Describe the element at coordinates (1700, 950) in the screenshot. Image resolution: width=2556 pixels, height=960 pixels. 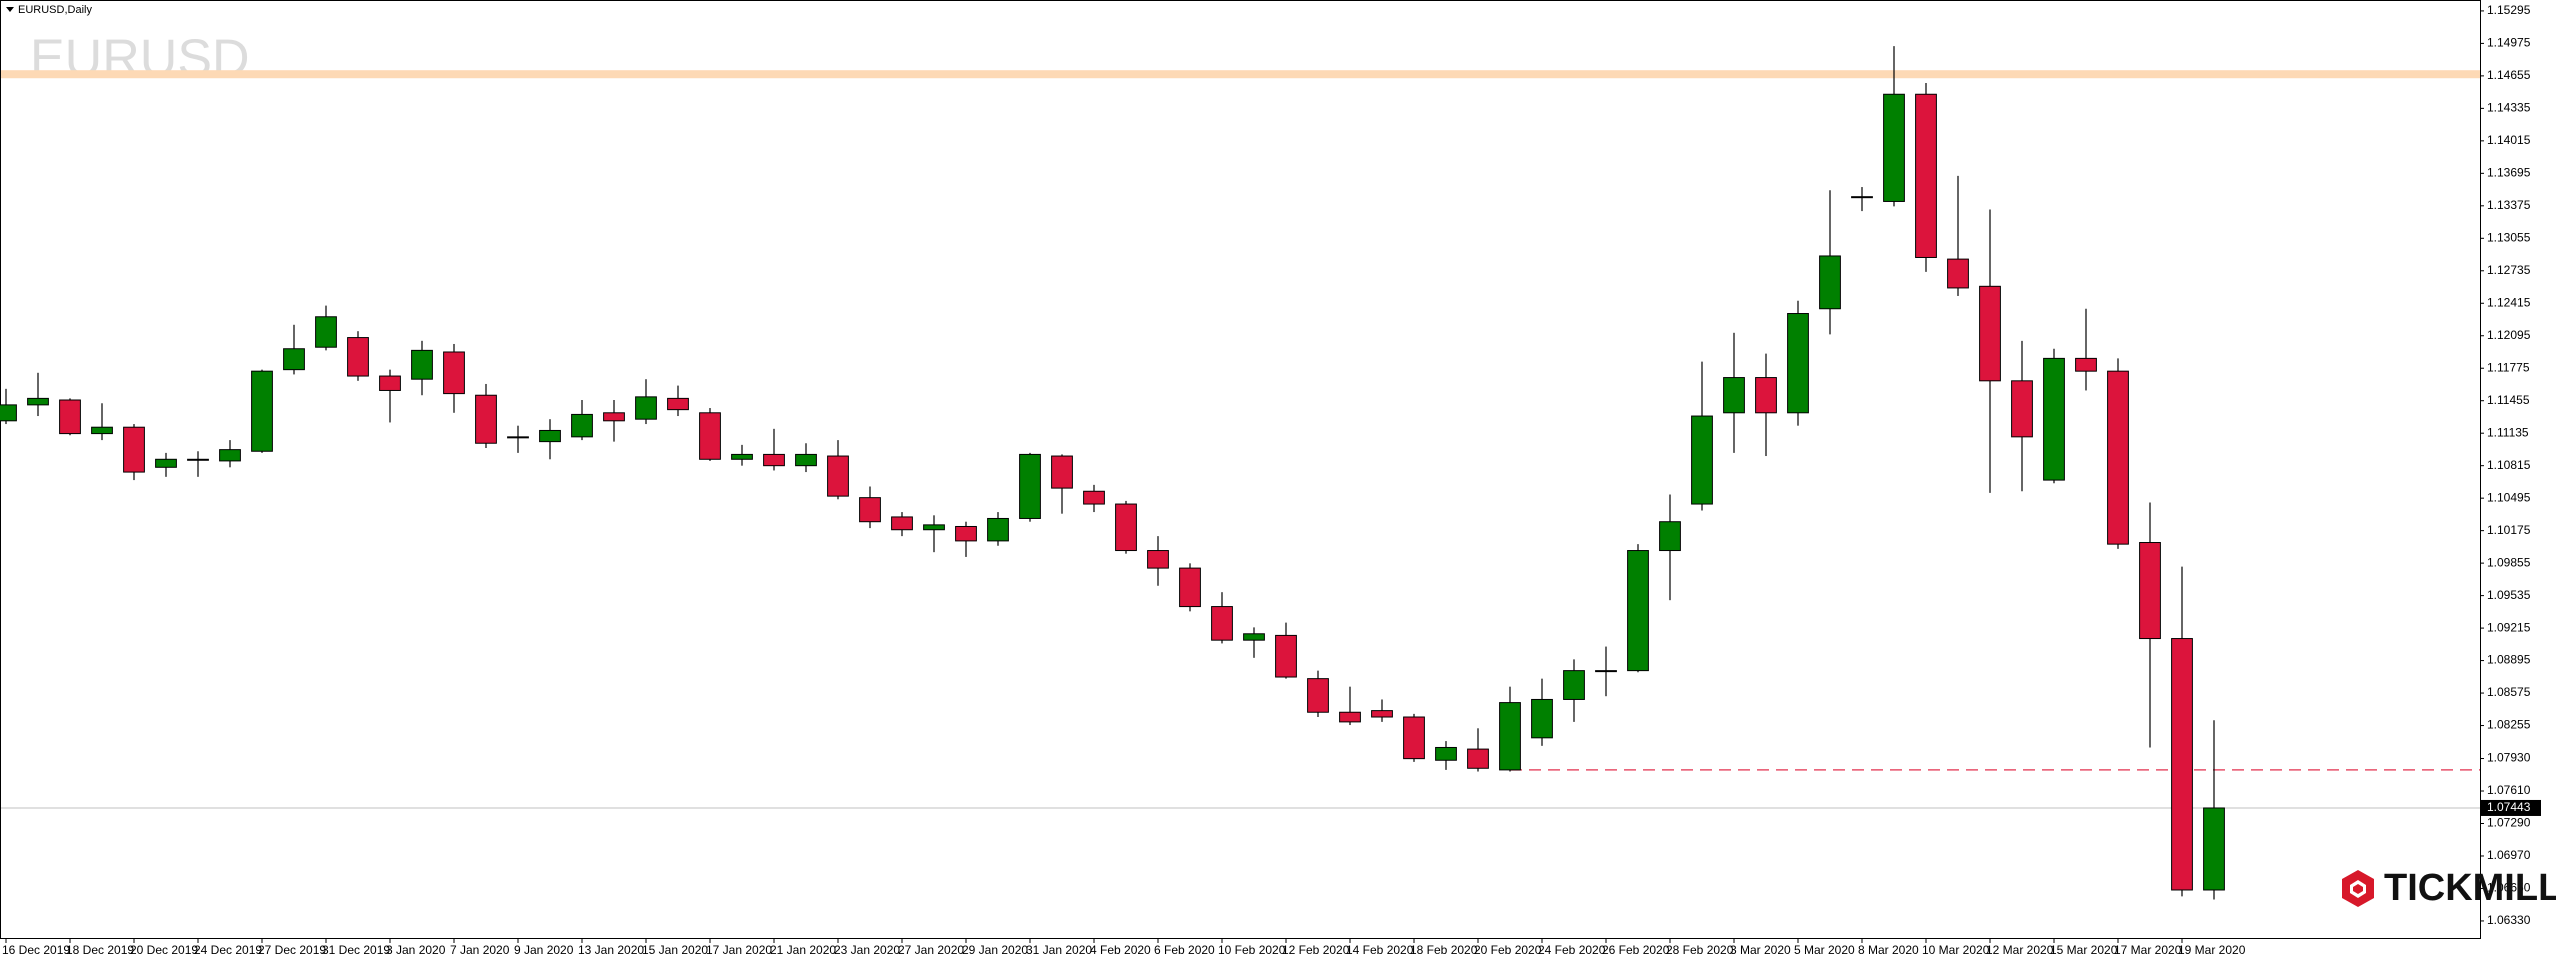
I see `x-tick-label: 28 Feb 2020` at that location.